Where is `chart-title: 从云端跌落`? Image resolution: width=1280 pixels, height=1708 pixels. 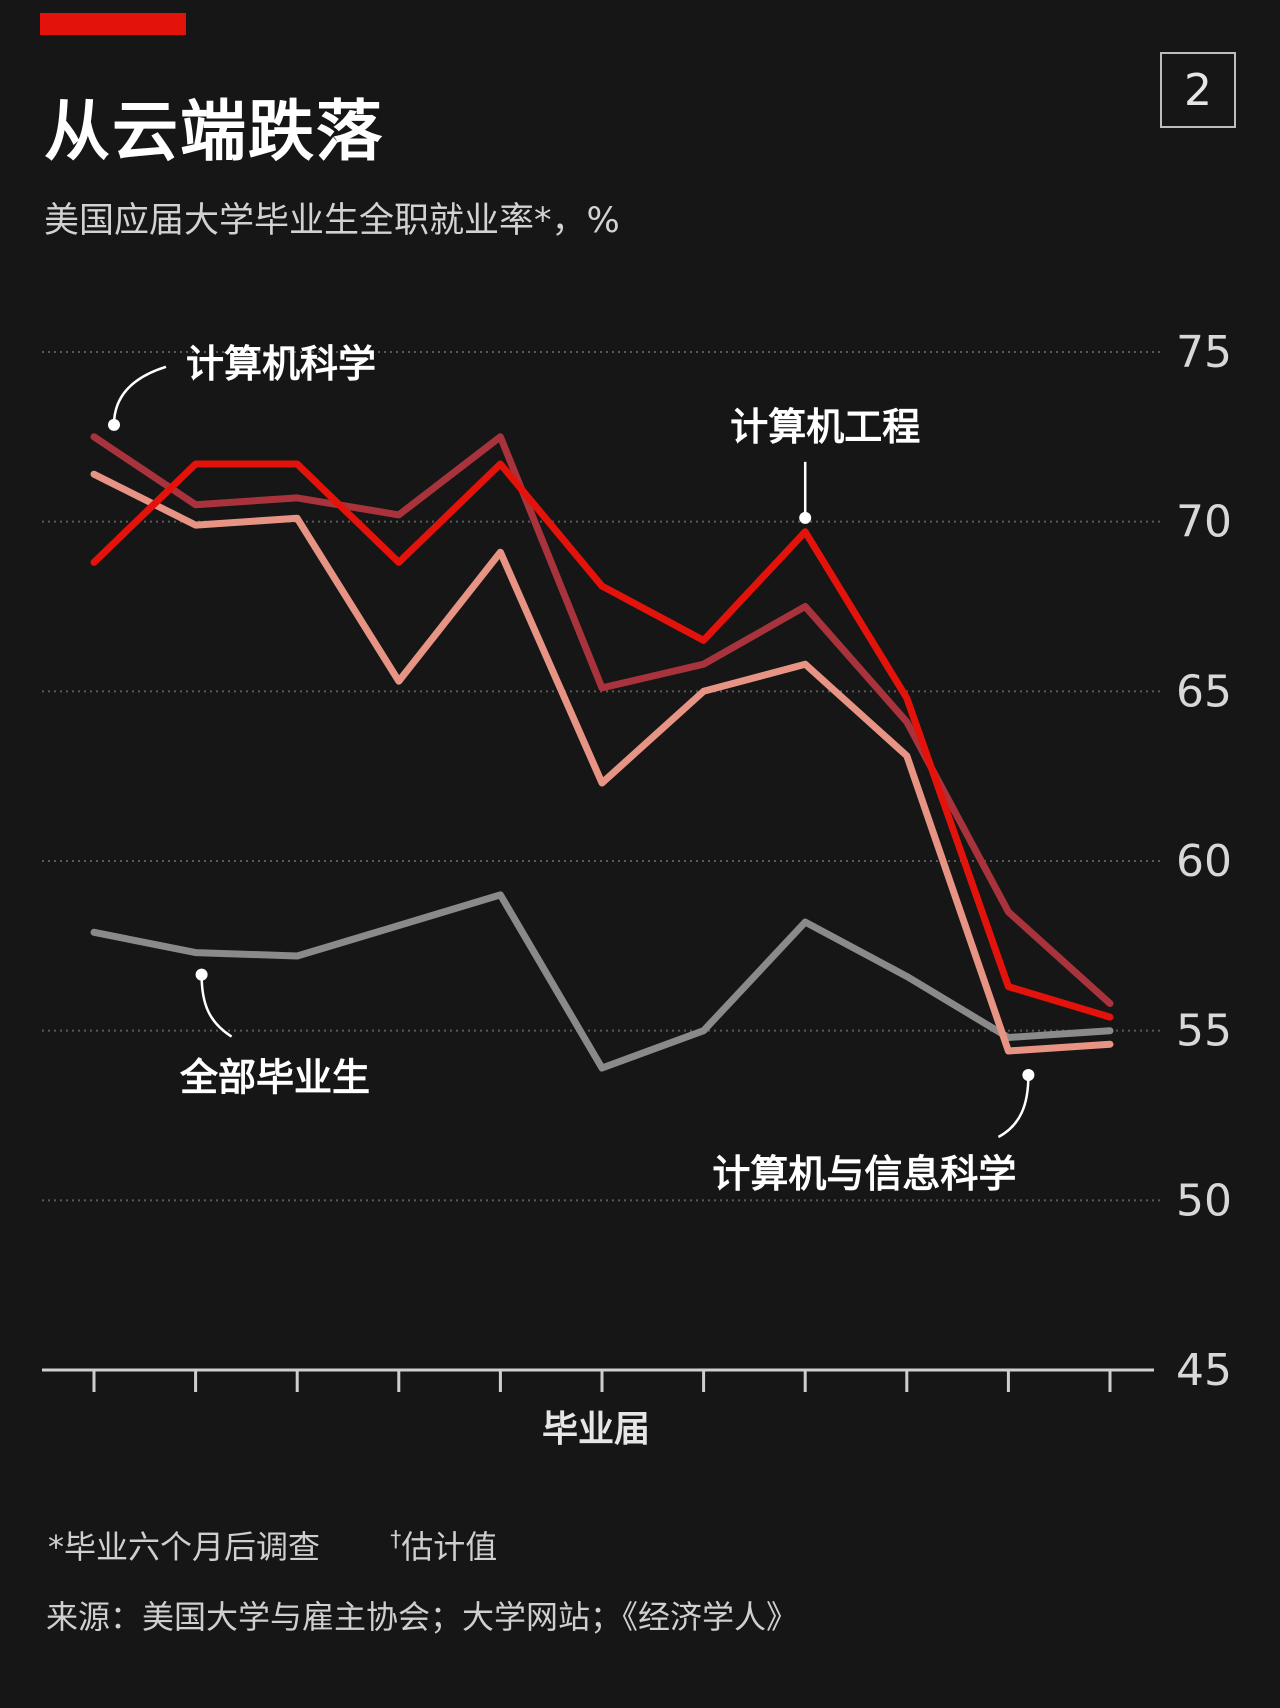 chart-title: 从云端跌落 is located at coordinates (214, 131).